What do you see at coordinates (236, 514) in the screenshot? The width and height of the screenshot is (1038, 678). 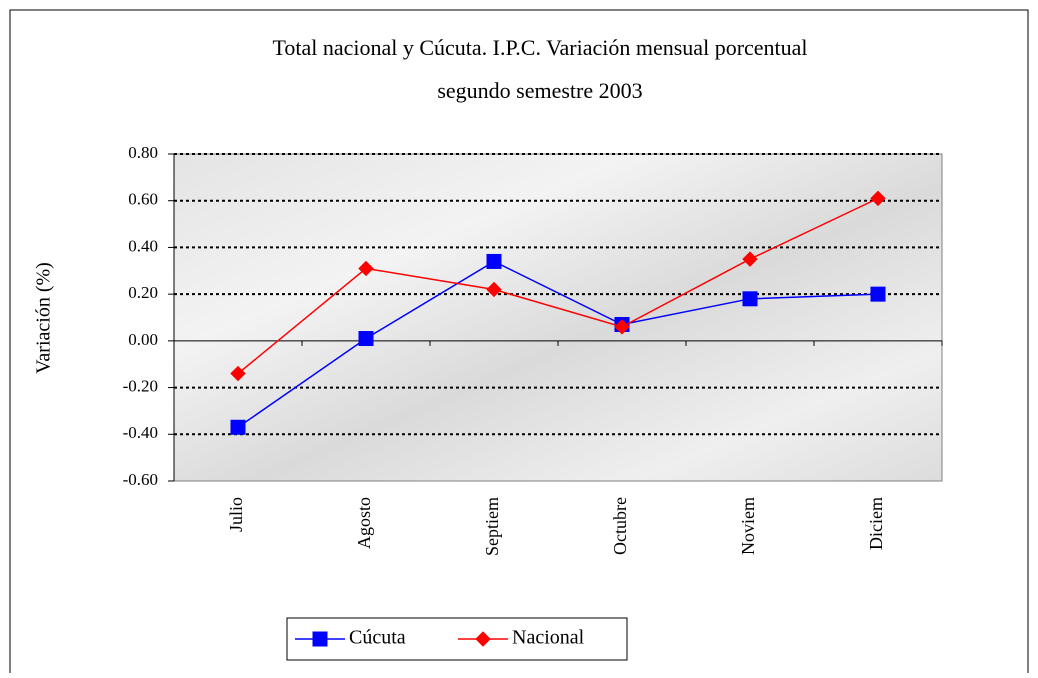 I see `x-tick-label: Julio` at bounding box center [236, 514].